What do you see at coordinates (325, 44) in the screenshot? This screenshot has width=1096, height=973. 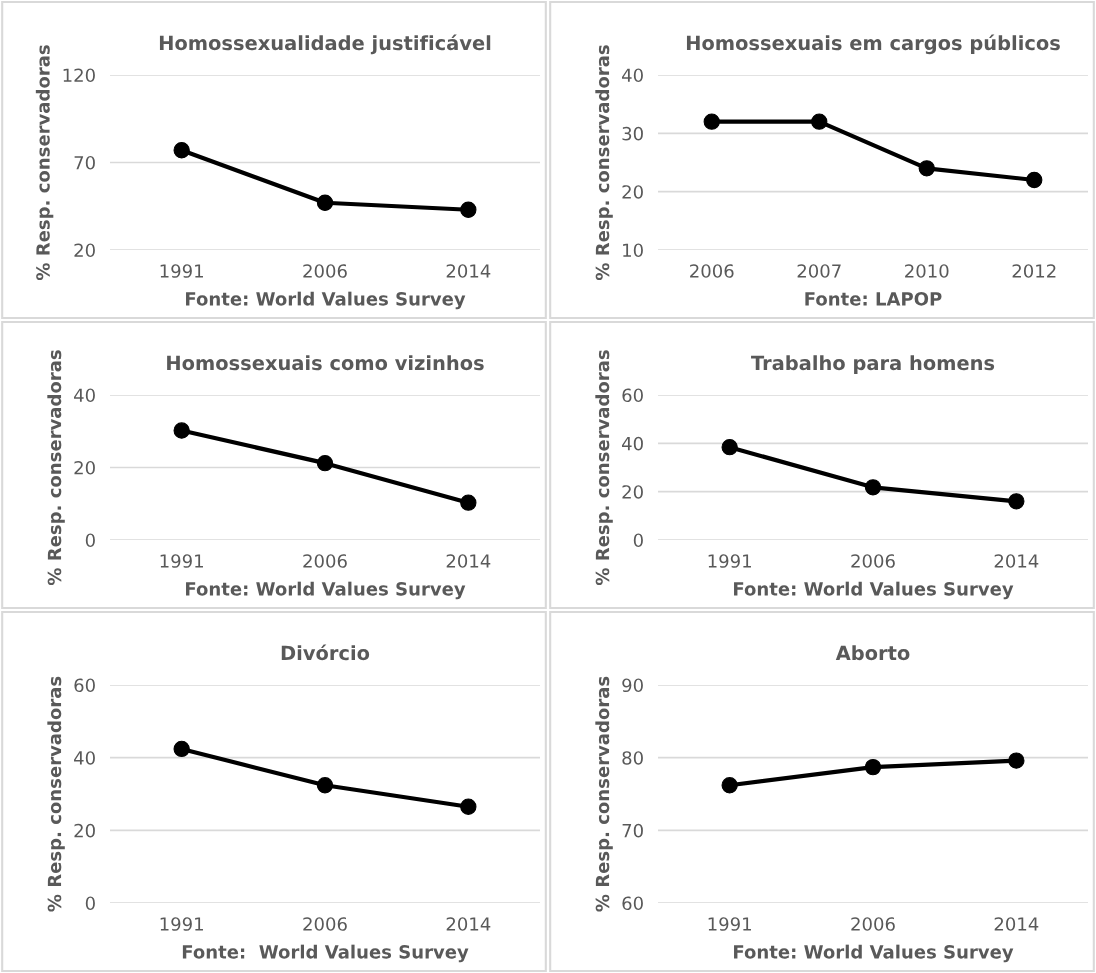 I see `chart-title: Homossexualidade justificável` at bounding box center [325, 44].